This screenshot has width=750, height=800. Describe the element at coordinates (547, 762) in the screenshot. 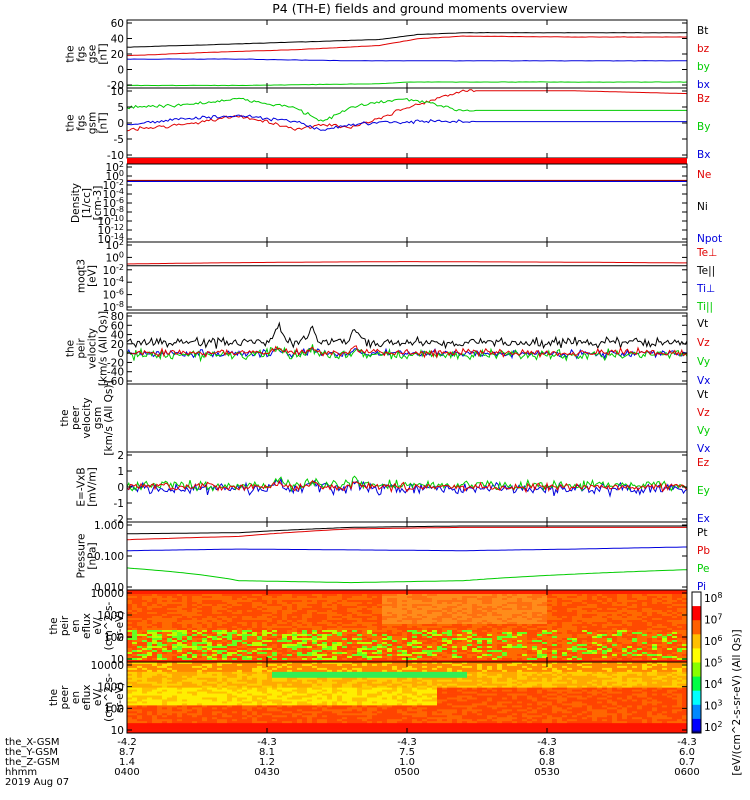

I see `ephemeris-value: 0.8` at that location.